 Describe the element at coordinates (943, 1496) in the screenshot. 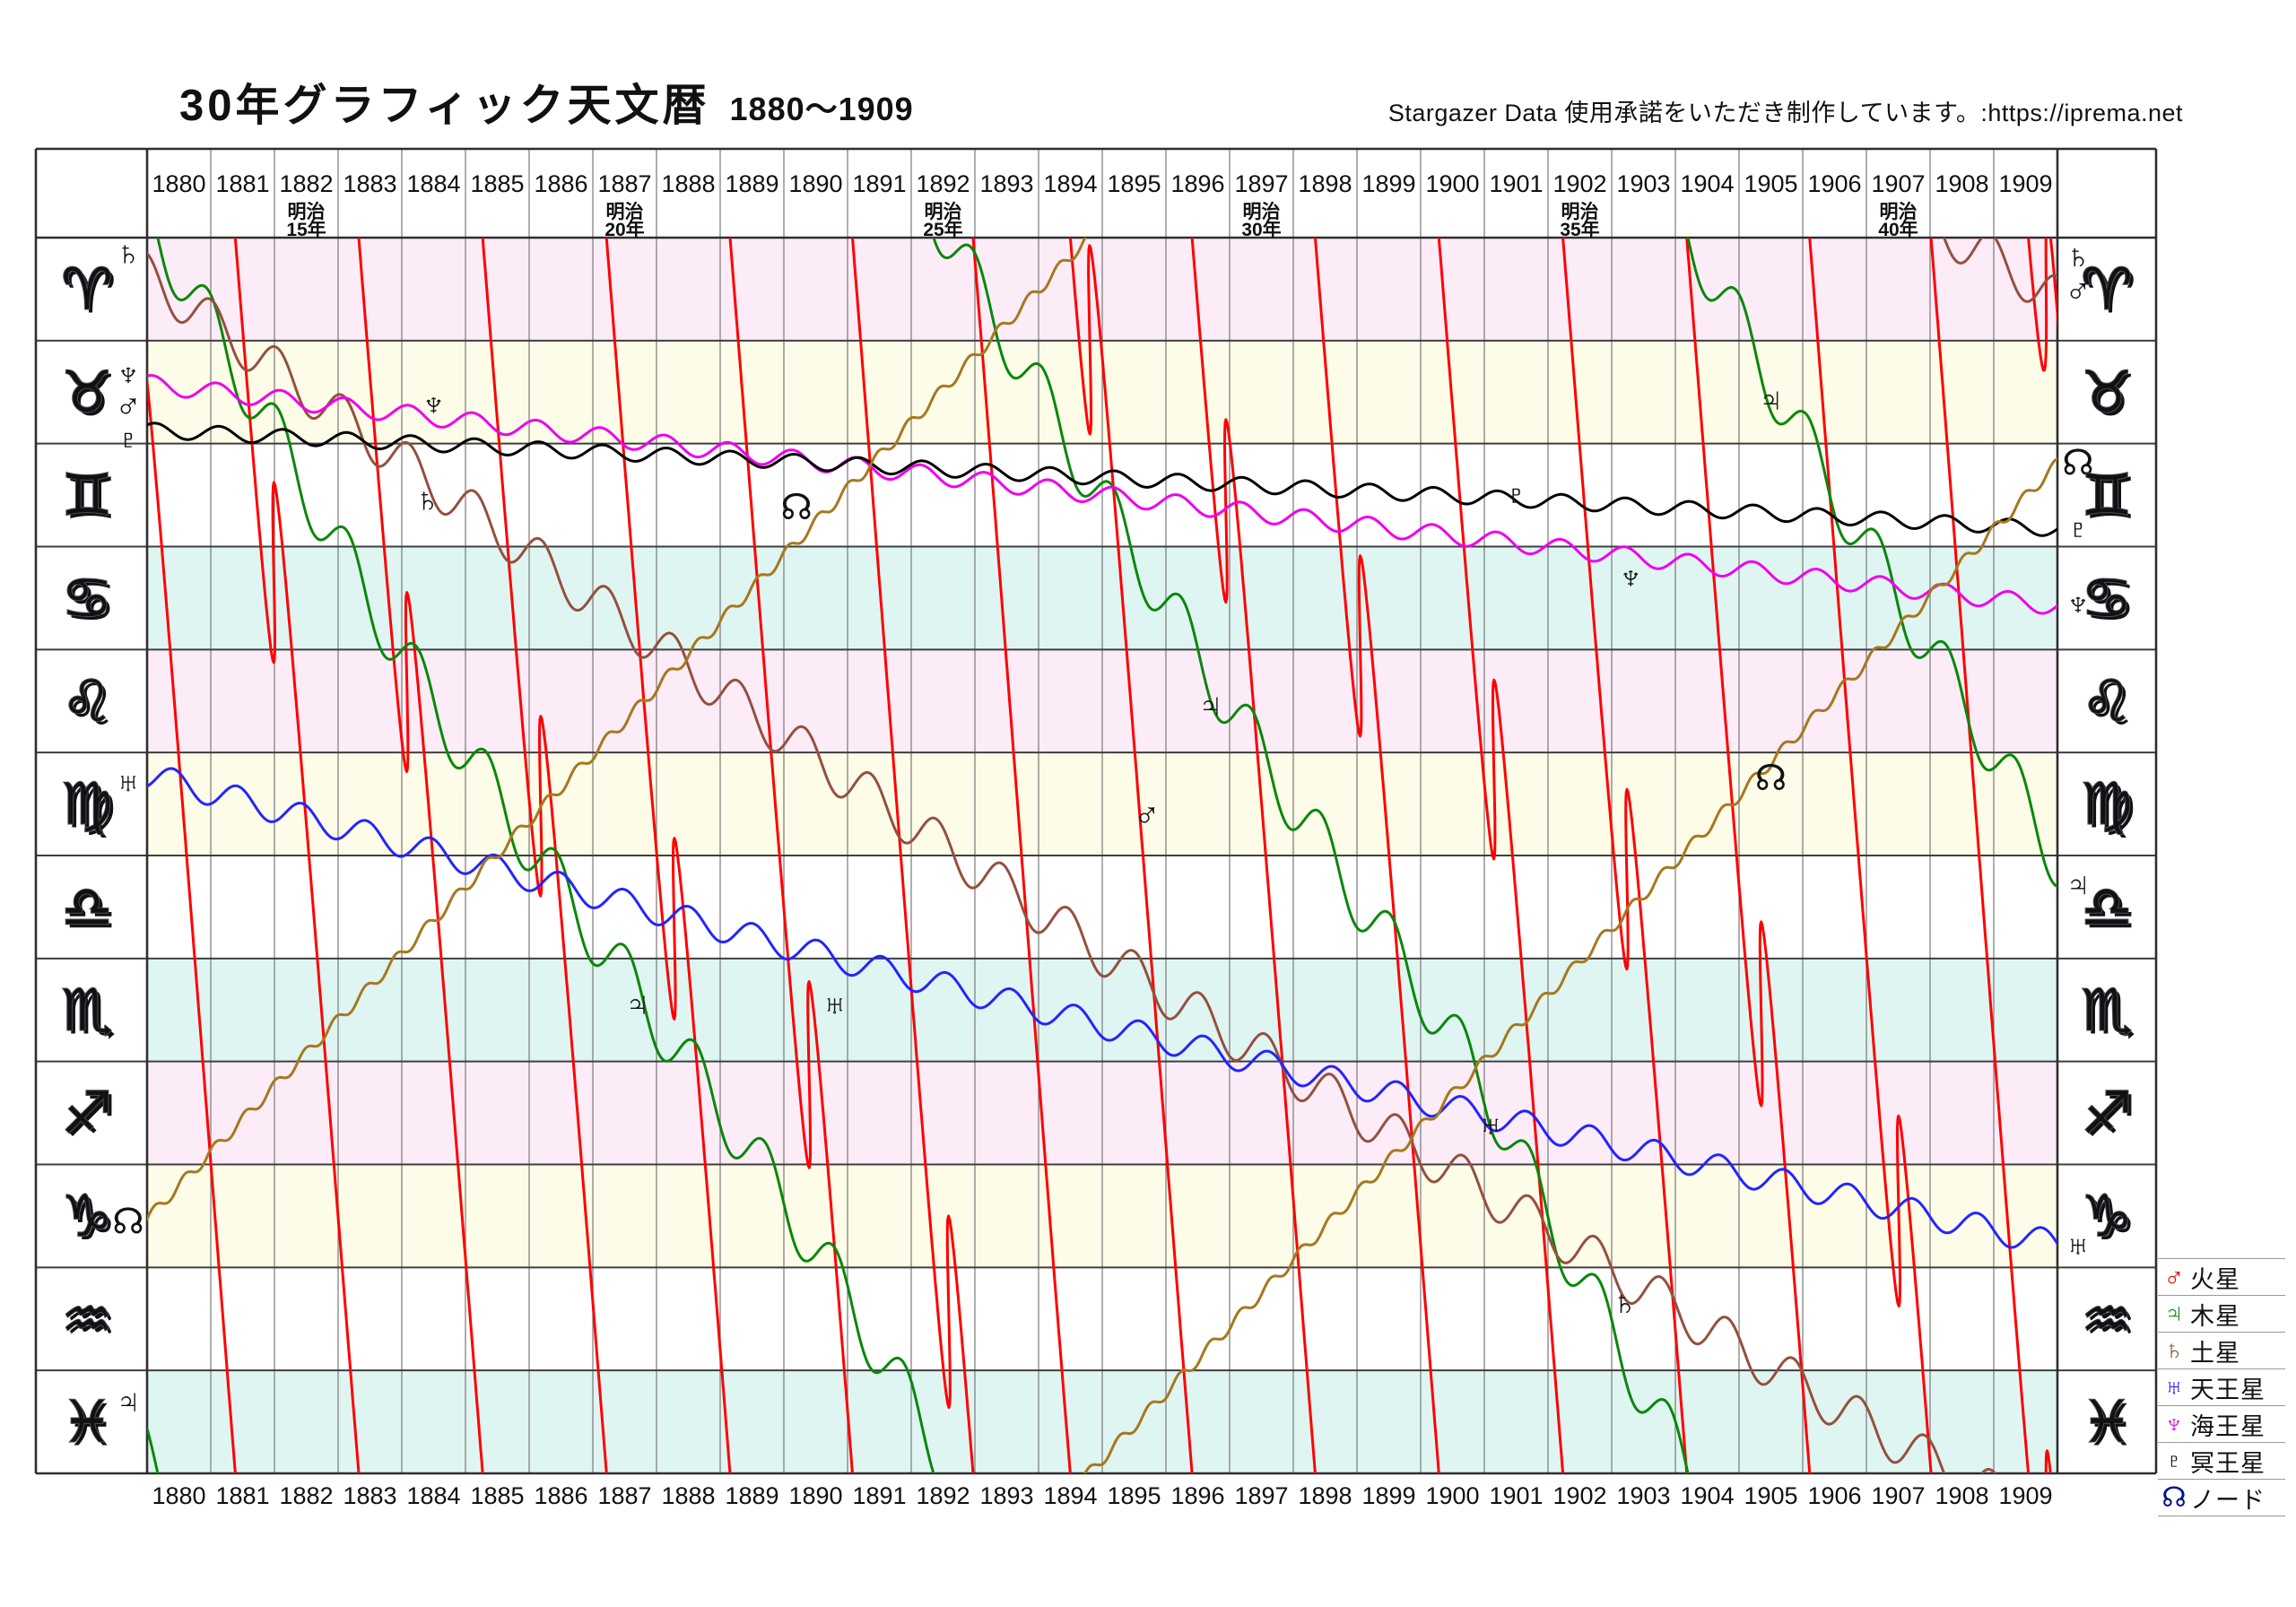

I see `year-label-bottom-1892: 1892` at that location.